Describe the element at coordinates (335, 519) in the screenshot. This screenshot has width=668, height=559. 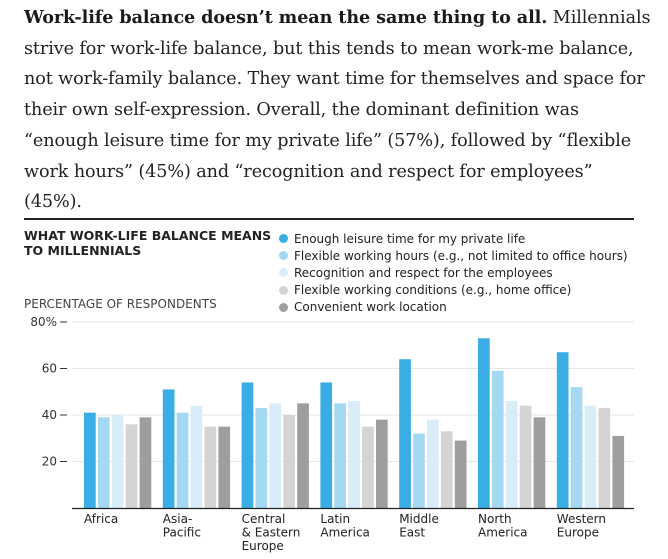
I see `x-tick-label: Latin` at that location.